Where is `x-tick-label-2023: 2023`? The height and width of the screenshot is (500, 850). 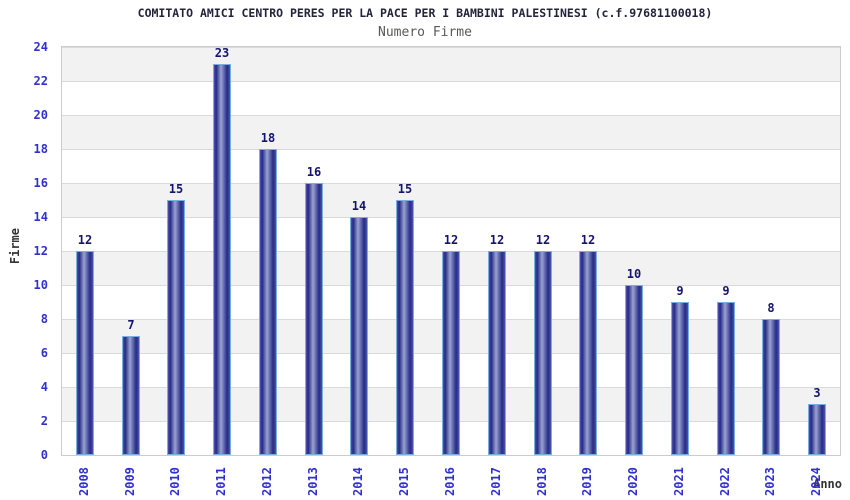
x-tick-label-2023: 2023 is located at coordinates (770, 481).